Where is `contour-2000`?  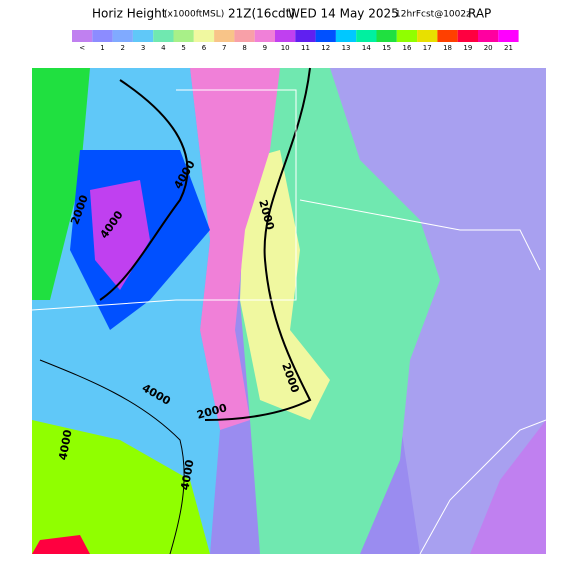 contour-2000 is located at coordinates (258, 244).